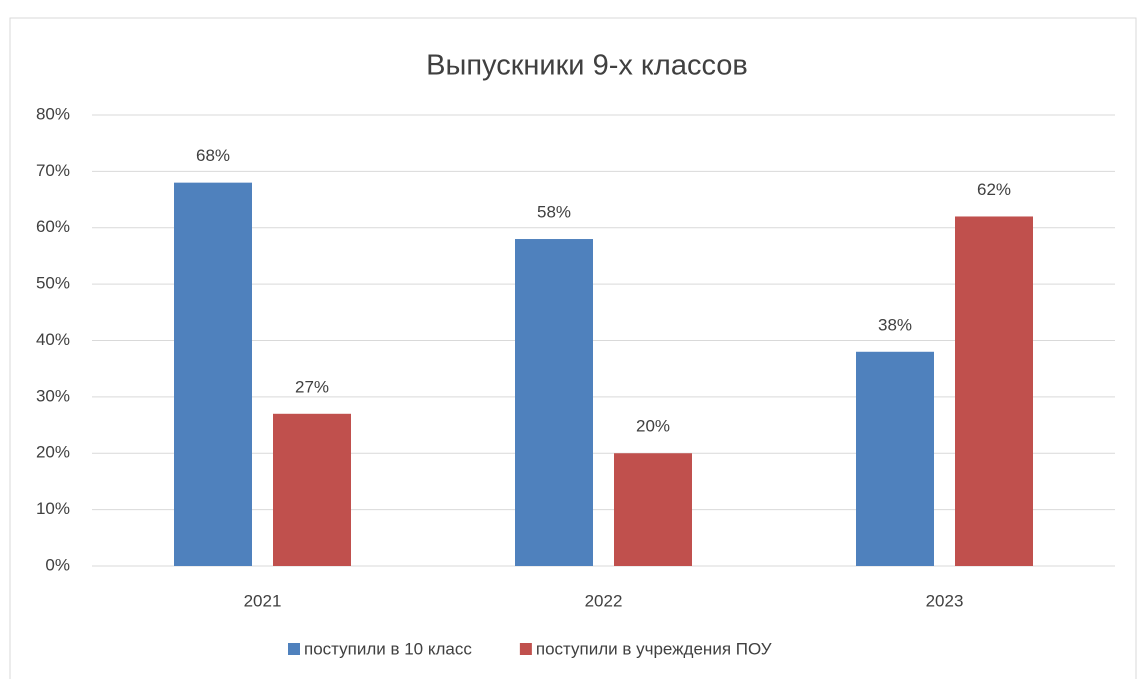  I want to click on y-tick-label: 30%, so click(53, 395).